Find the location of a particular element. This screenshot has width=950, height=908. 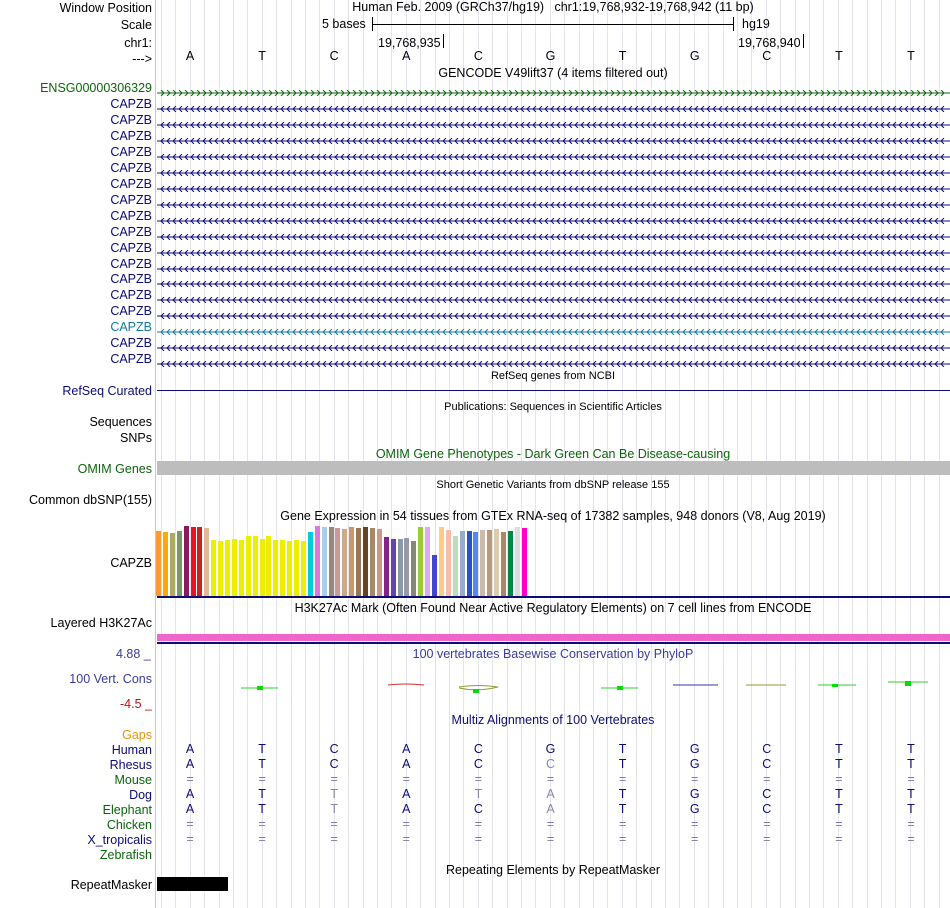

phylop-plot is located at coordinates (553, 685).